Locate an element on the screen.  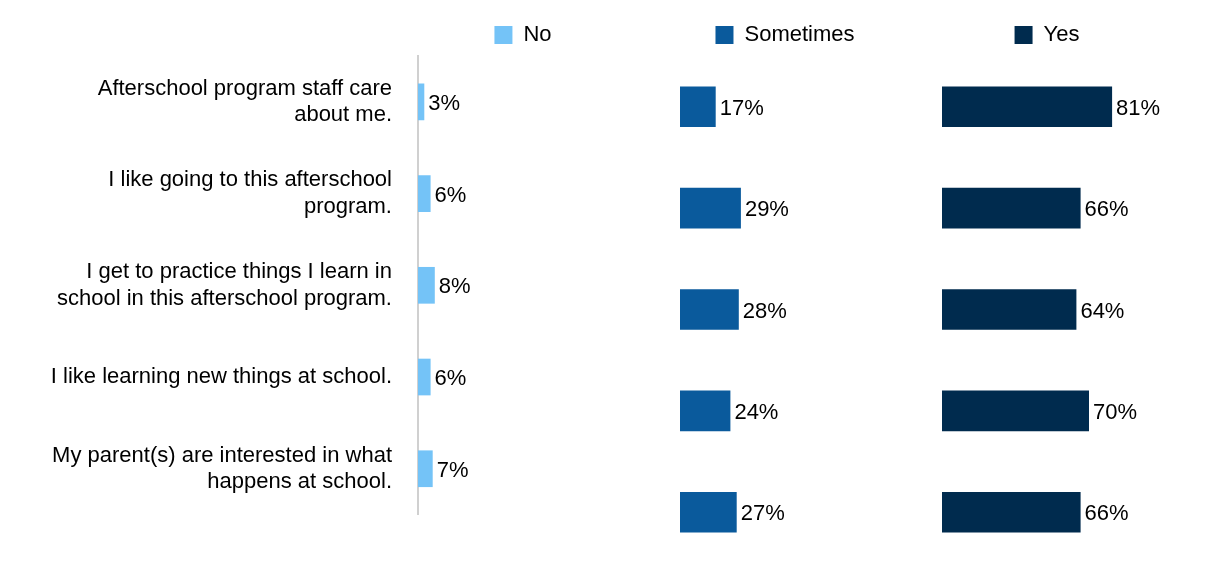
y-tick-label: I like learning new things at school. is located at coordinates (221, 376).